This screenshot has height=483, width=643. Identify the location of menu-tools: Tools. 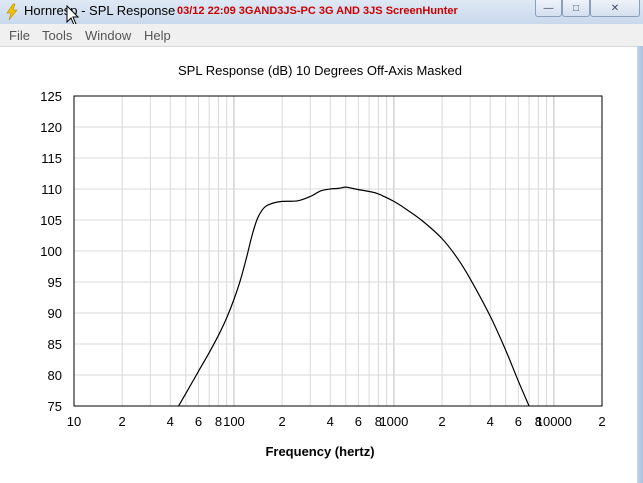
(57, 35).